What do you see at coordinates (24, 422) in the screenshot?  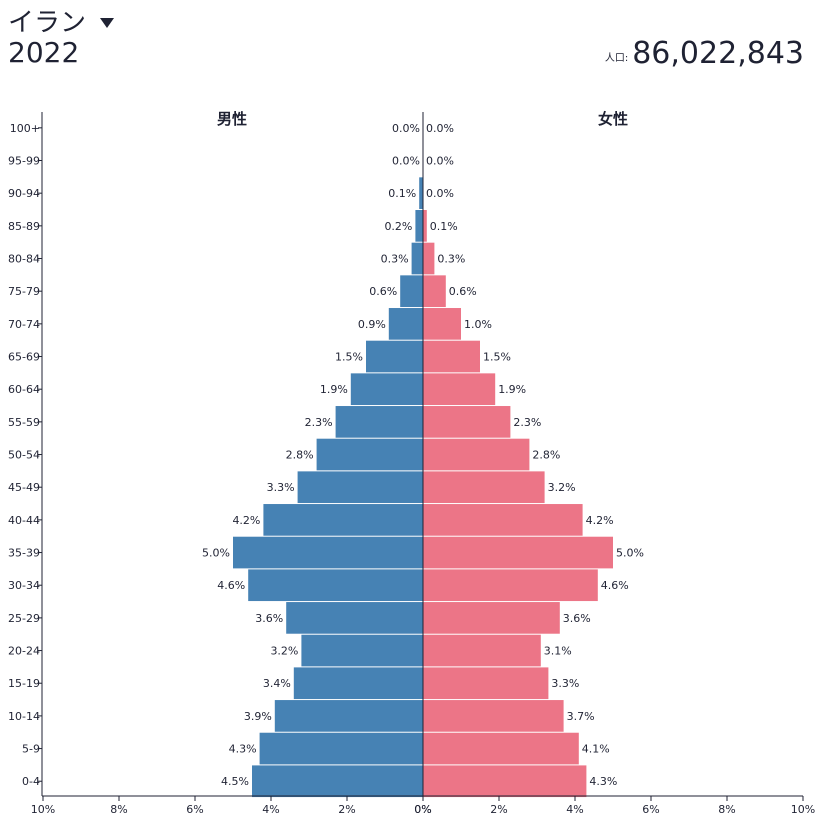 I see `age-group-label: 55-59` at bounding box center [24, 422].